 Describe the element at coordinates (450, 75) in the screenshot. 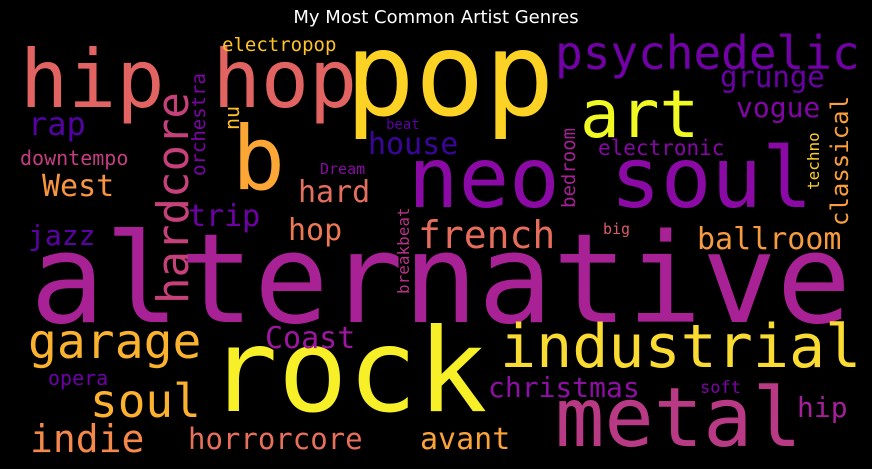

I see `word-pop: pop` at that location.